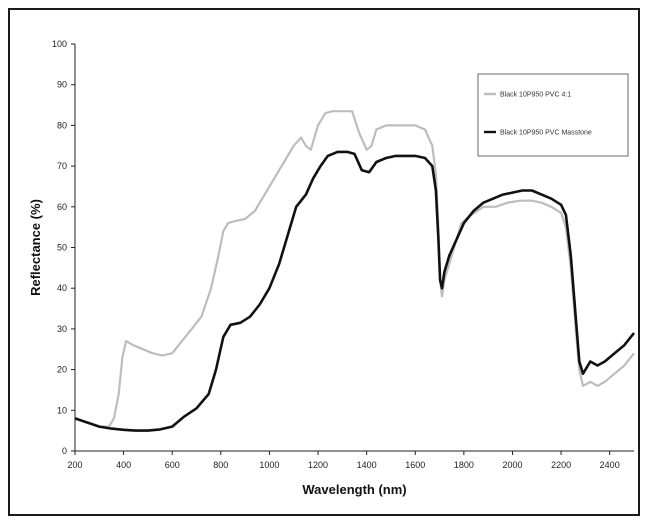 Image resolution: width=652 pixels, height=526 pixels. I want to click on x-tick-label: 1400, so click(367, 465).